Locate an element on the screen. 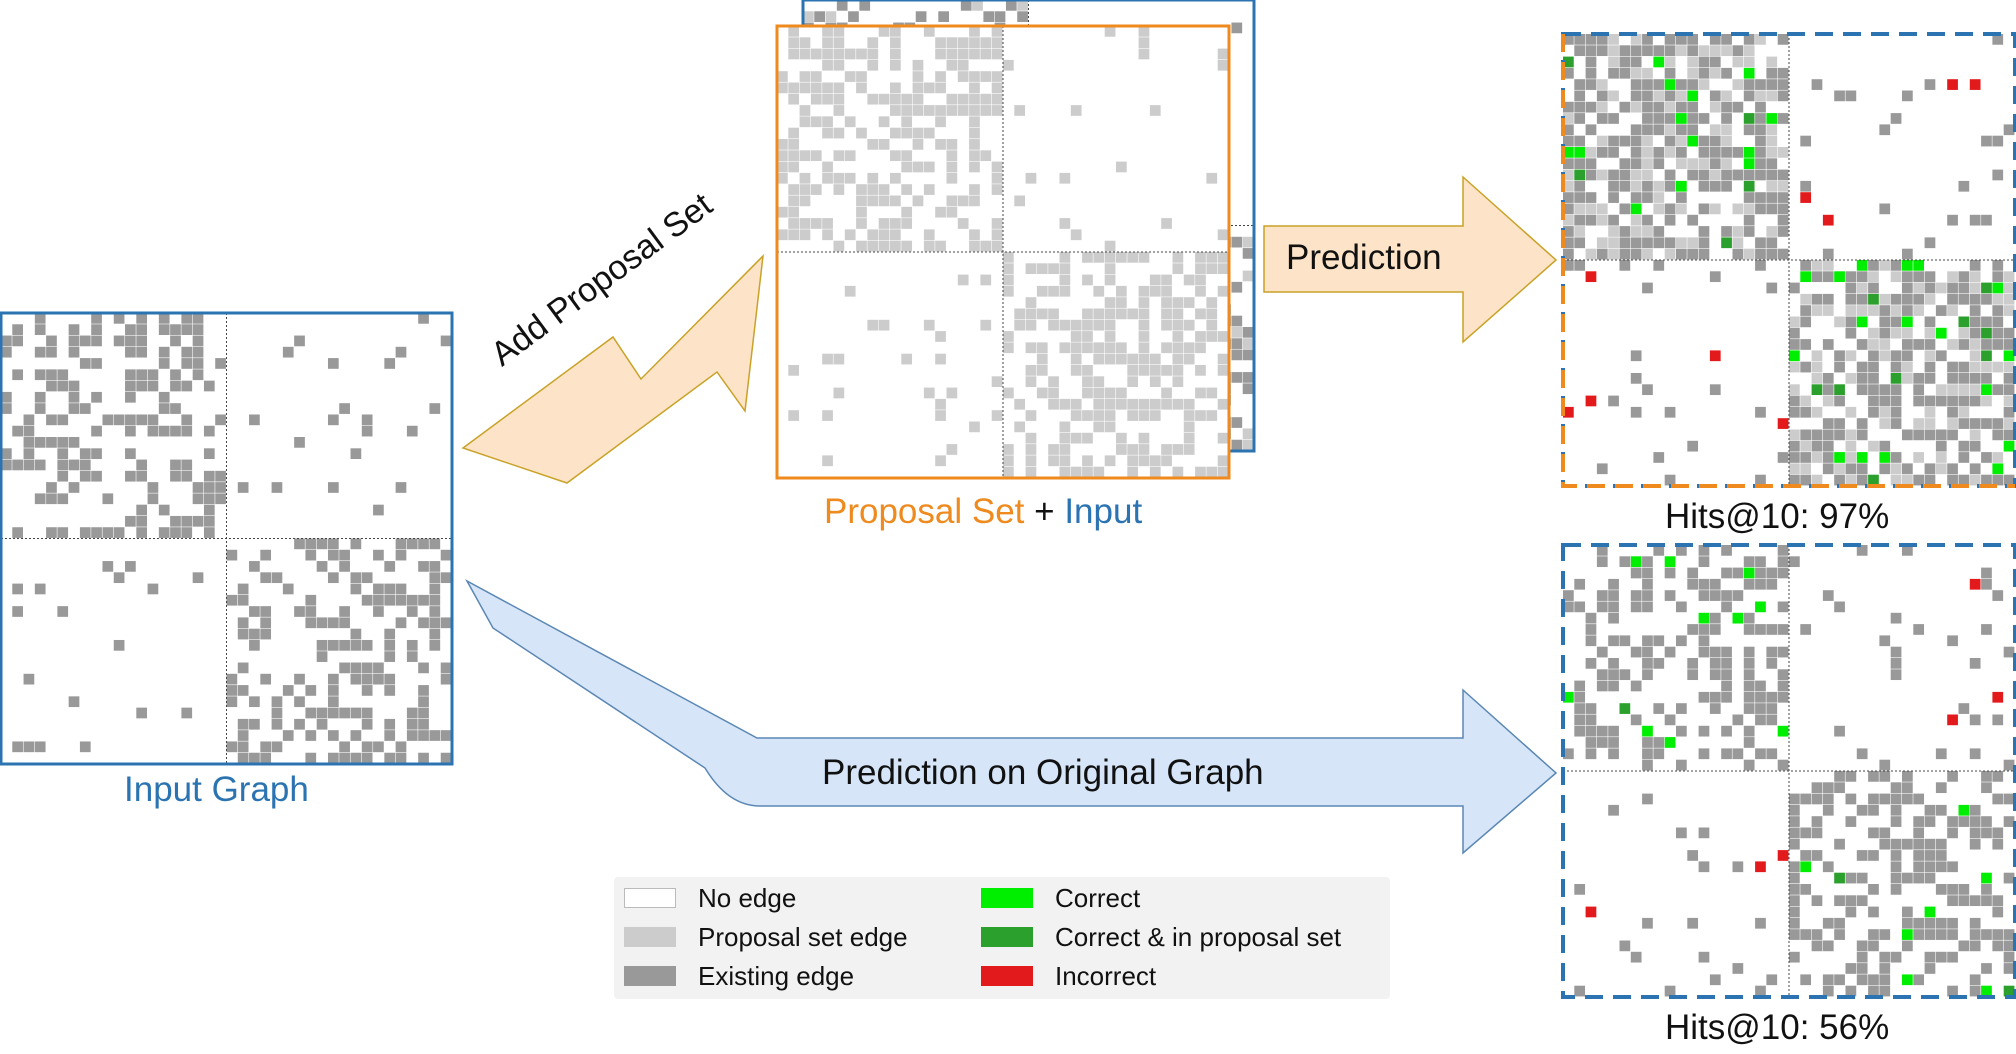  prediction-arrow-label: Prediction is located at coordinates (1364, 257).